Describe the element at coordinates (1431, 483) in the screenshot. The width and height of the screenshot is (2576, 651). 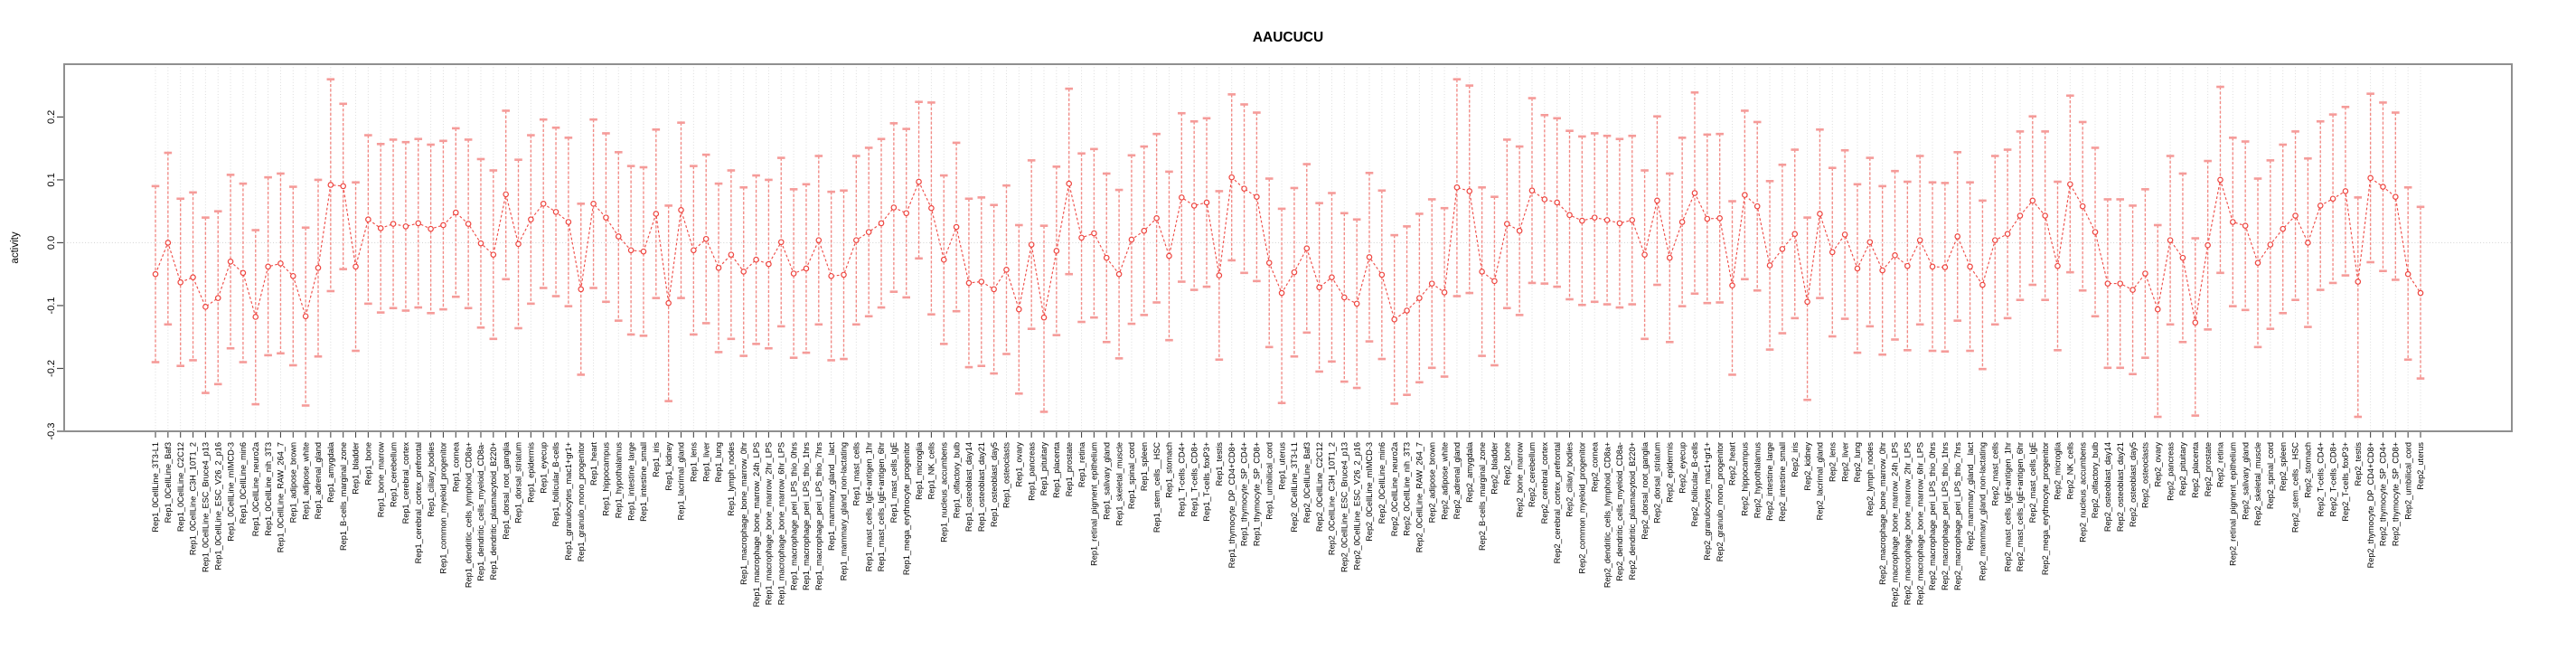
I see `x-tick-label: Rep2_adipose_brown` at that location.